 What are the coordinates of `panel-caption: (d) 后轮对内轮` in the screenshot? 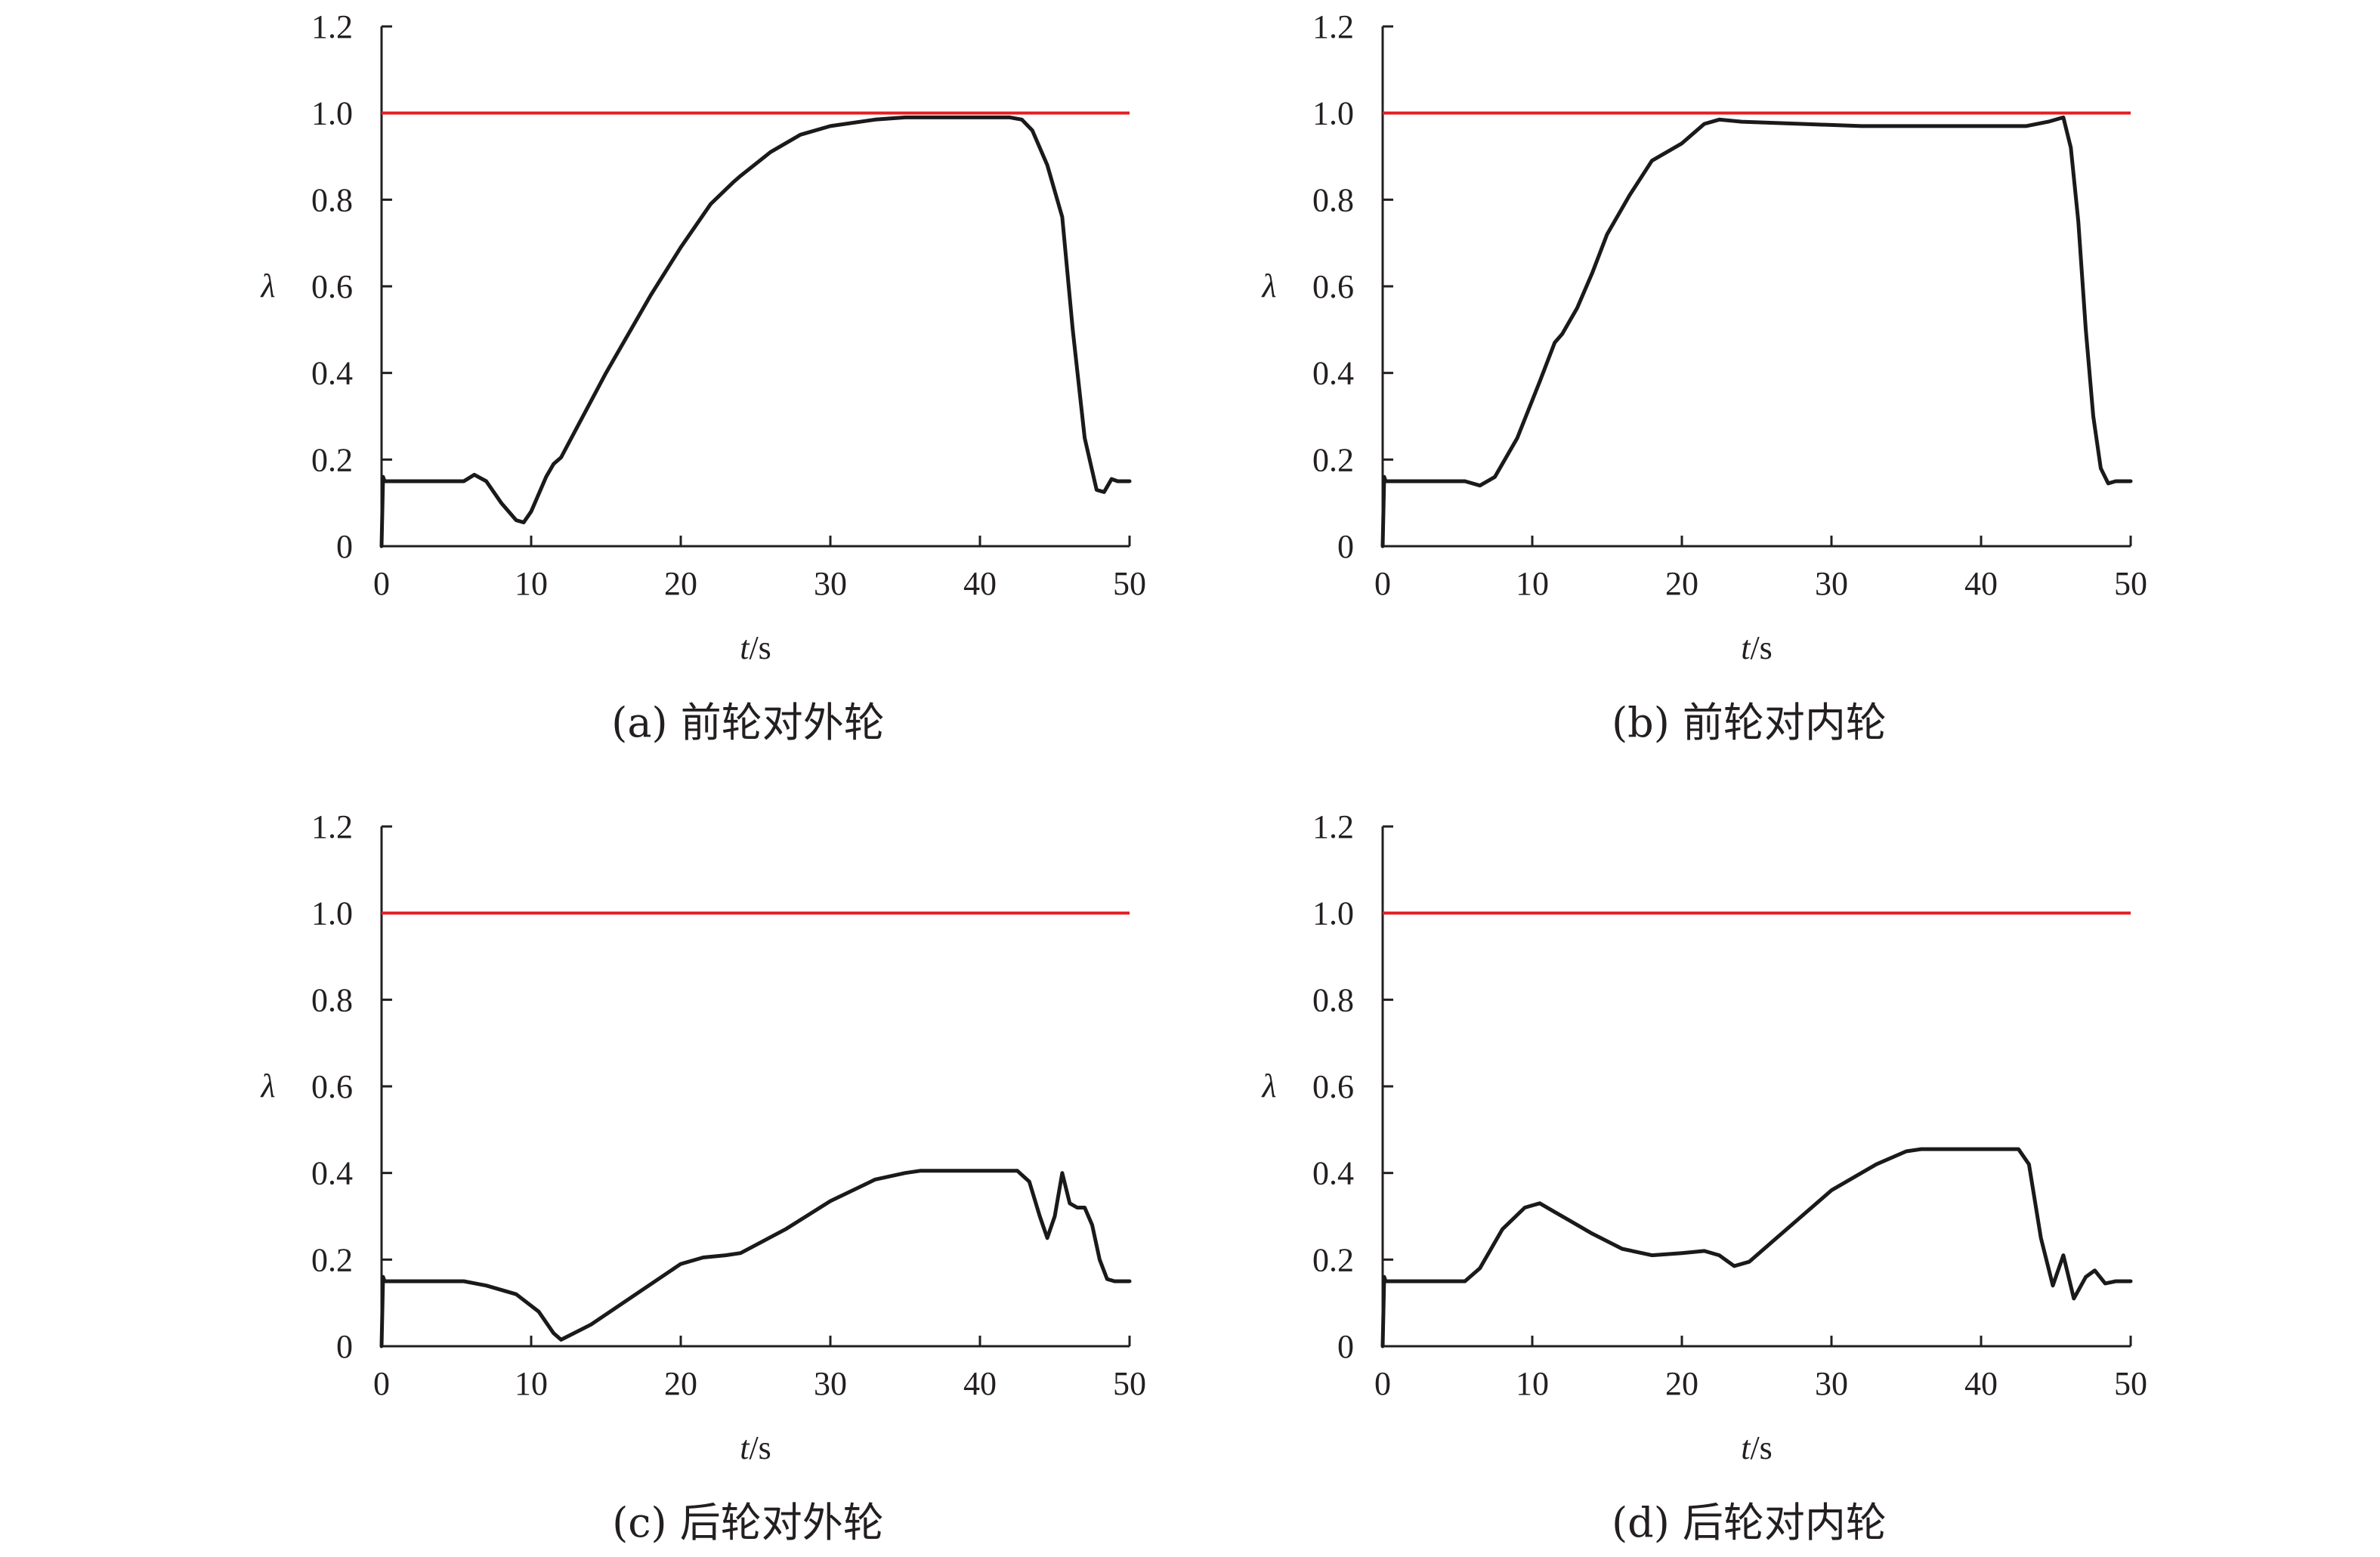 It's located at (1749, 1522).